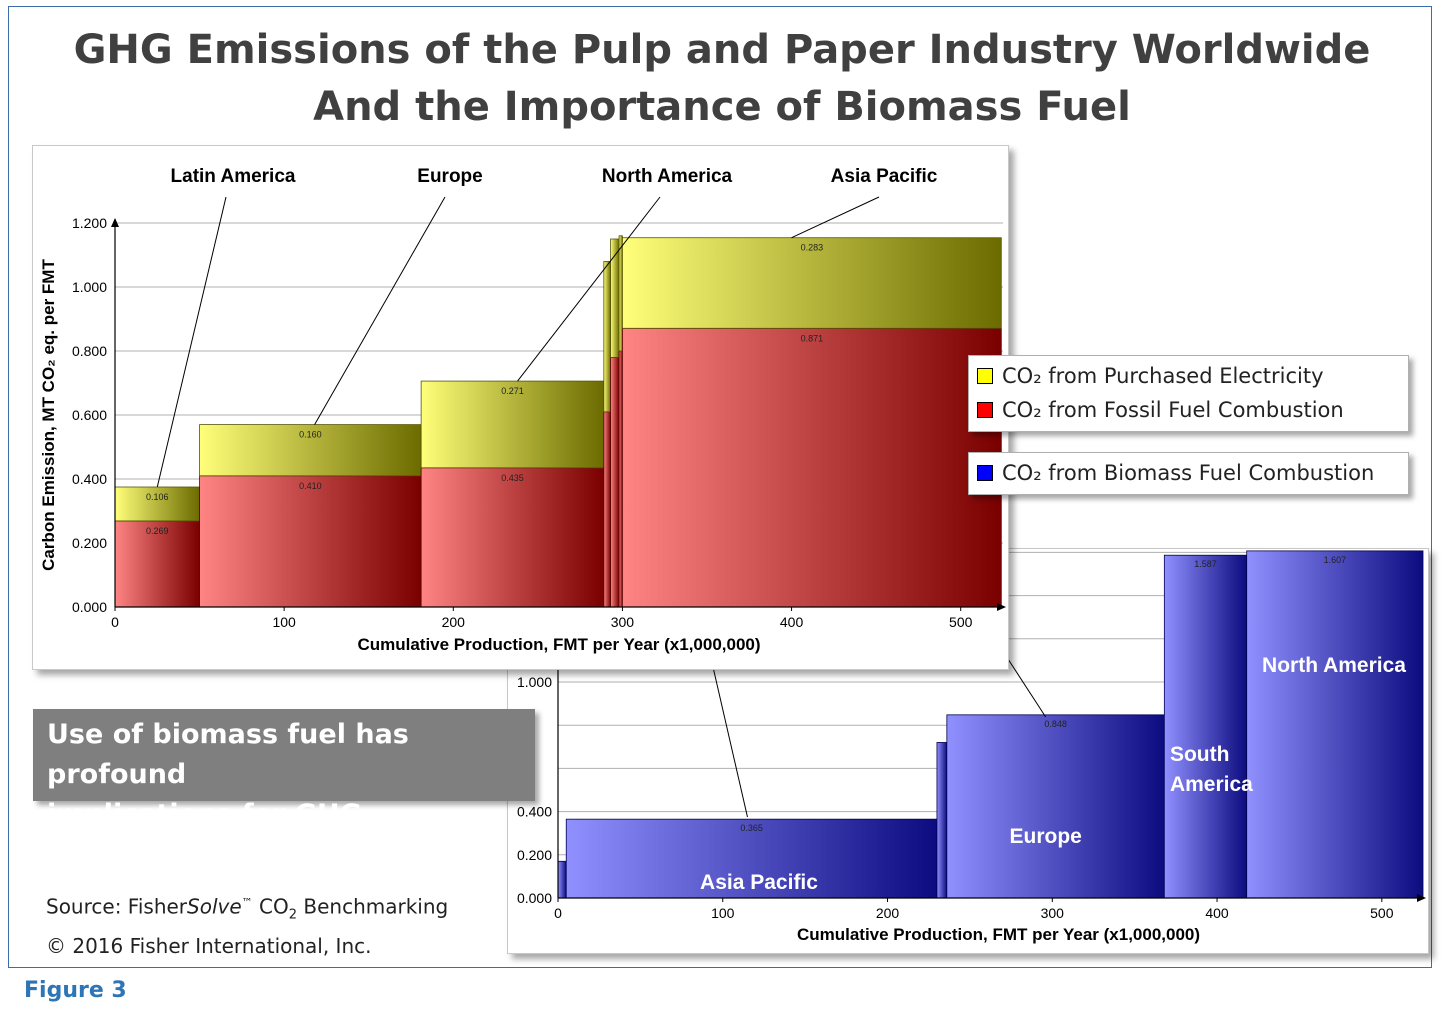  What do you see at coordinates (1335, 560) in the screenshot?
I see `data-label: 1.607` at bounding box center [1335, 560].